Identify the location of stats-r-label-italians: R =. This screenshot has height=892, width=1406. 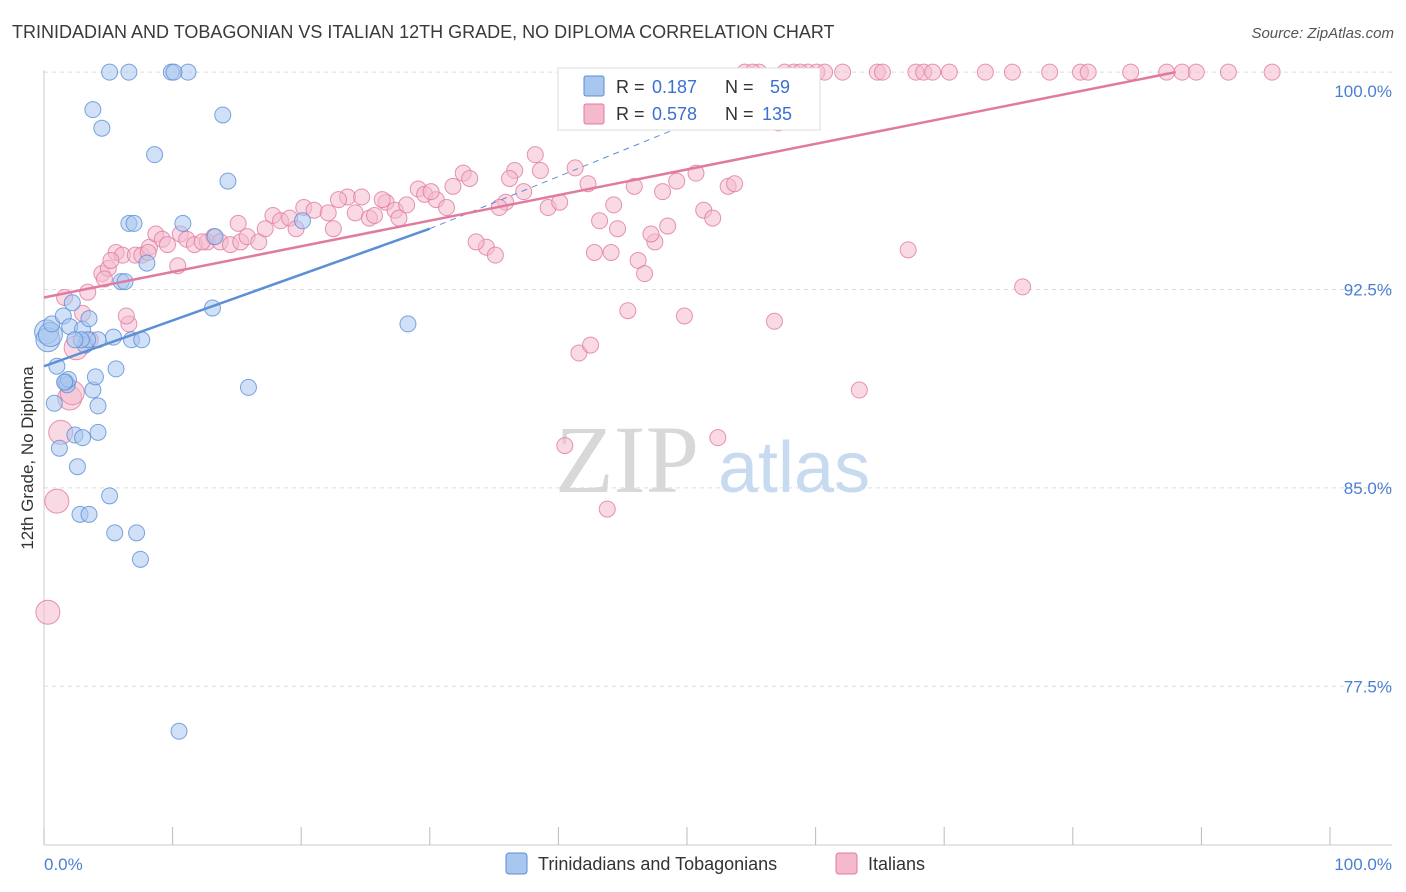
(630, 114).